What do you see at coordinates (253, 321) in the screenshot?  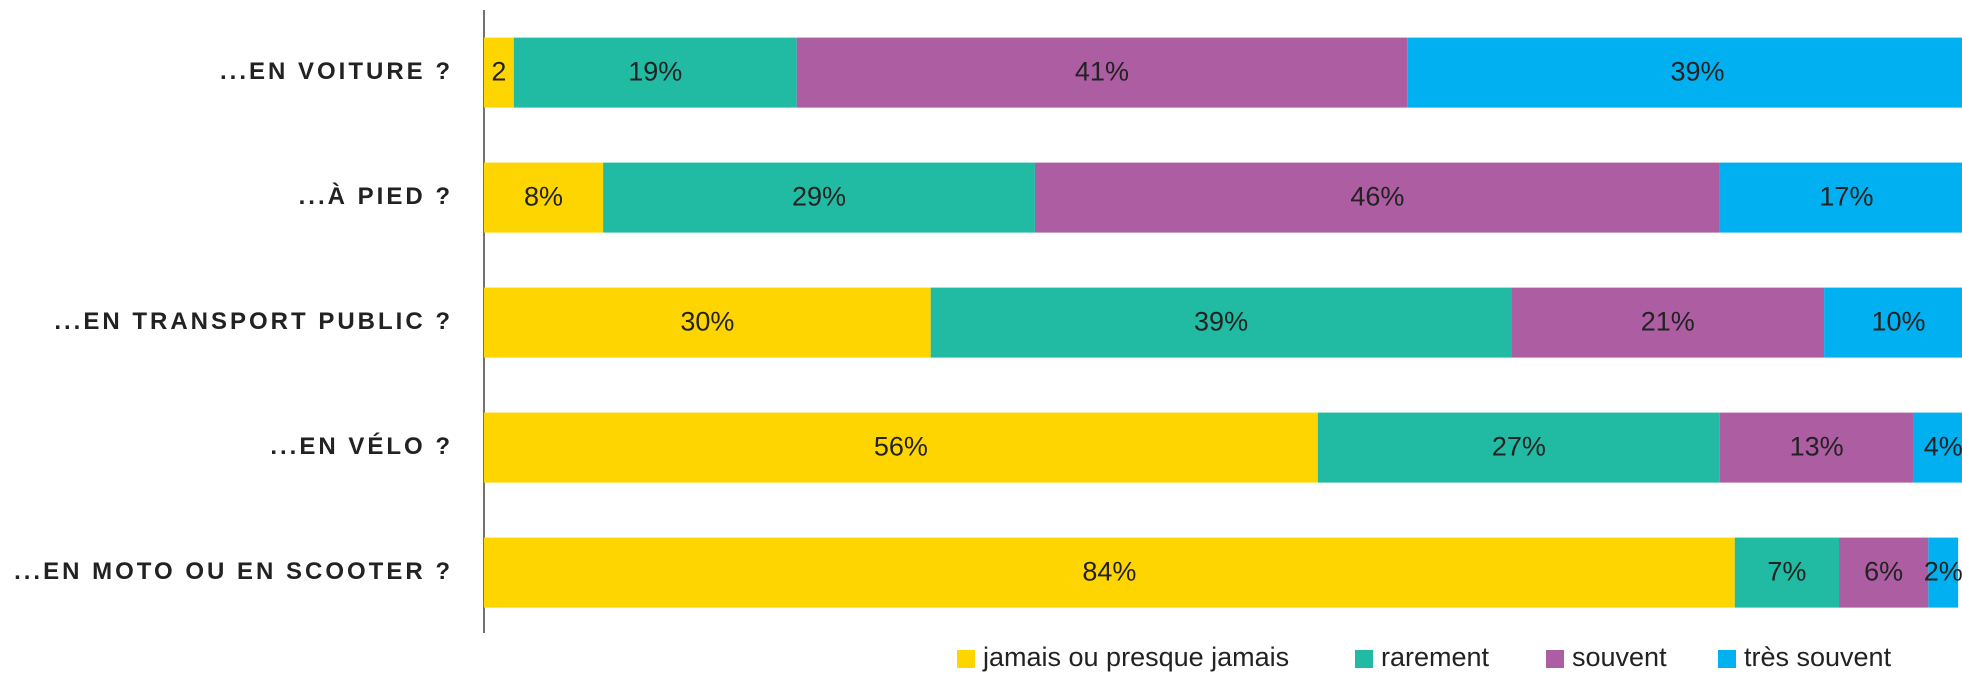 I see `category-label: ...EN TRANSPORT PUBLIC ?` at bounding box center [253, 321].